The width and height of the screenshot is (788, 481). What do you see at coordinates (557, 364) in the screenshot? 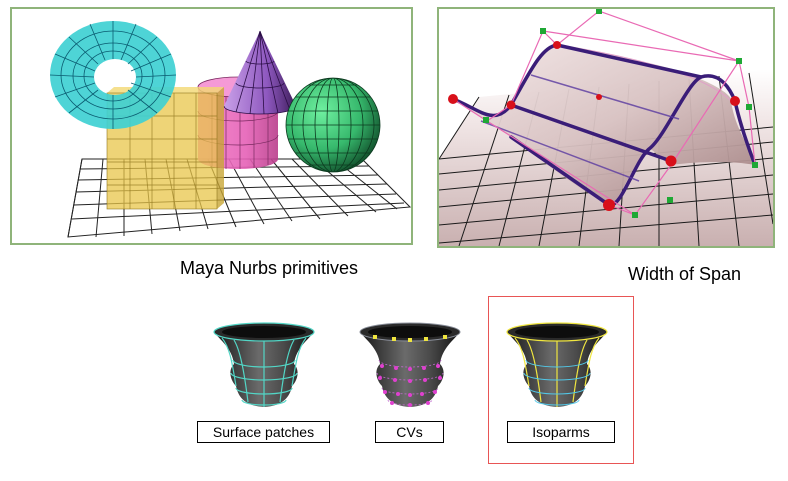
I see `vase-isoparms` at bounding box center [557, 364].